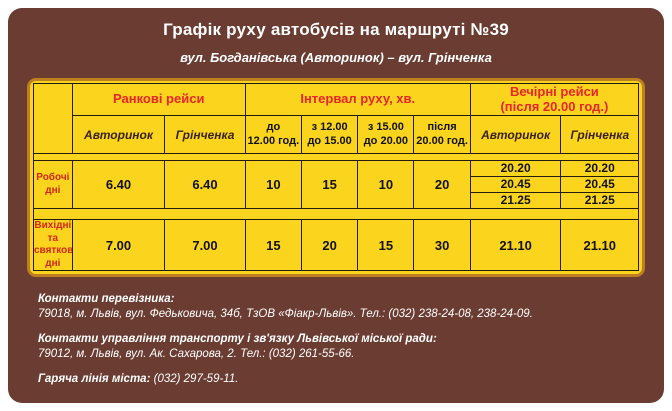 This screenshot has width=672, height=411. What do you see at coordinates (357, 99) in the screenshot?
I see `group-header-interval: Інтервал руху, хв.` at bounding box center [357, 99].